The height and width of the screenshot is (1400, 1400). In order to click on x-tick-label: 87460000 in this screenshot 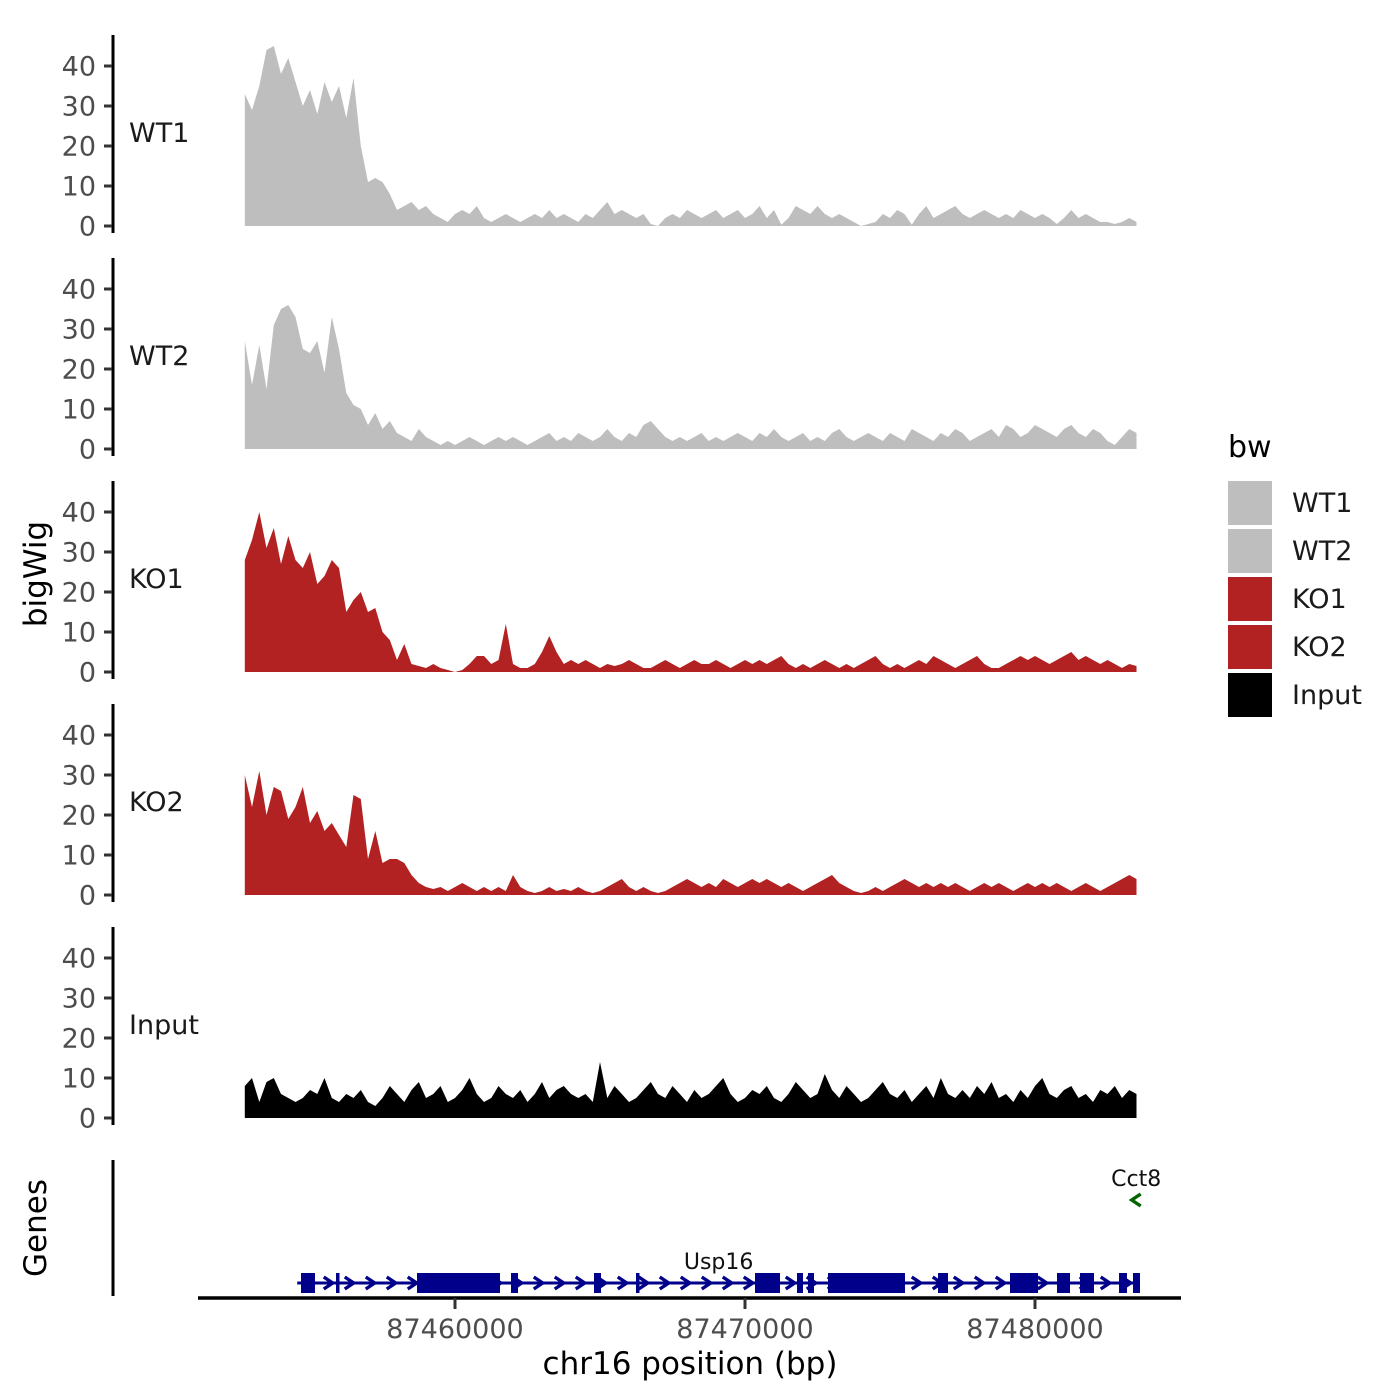, I will do `click(454, 1329)`.